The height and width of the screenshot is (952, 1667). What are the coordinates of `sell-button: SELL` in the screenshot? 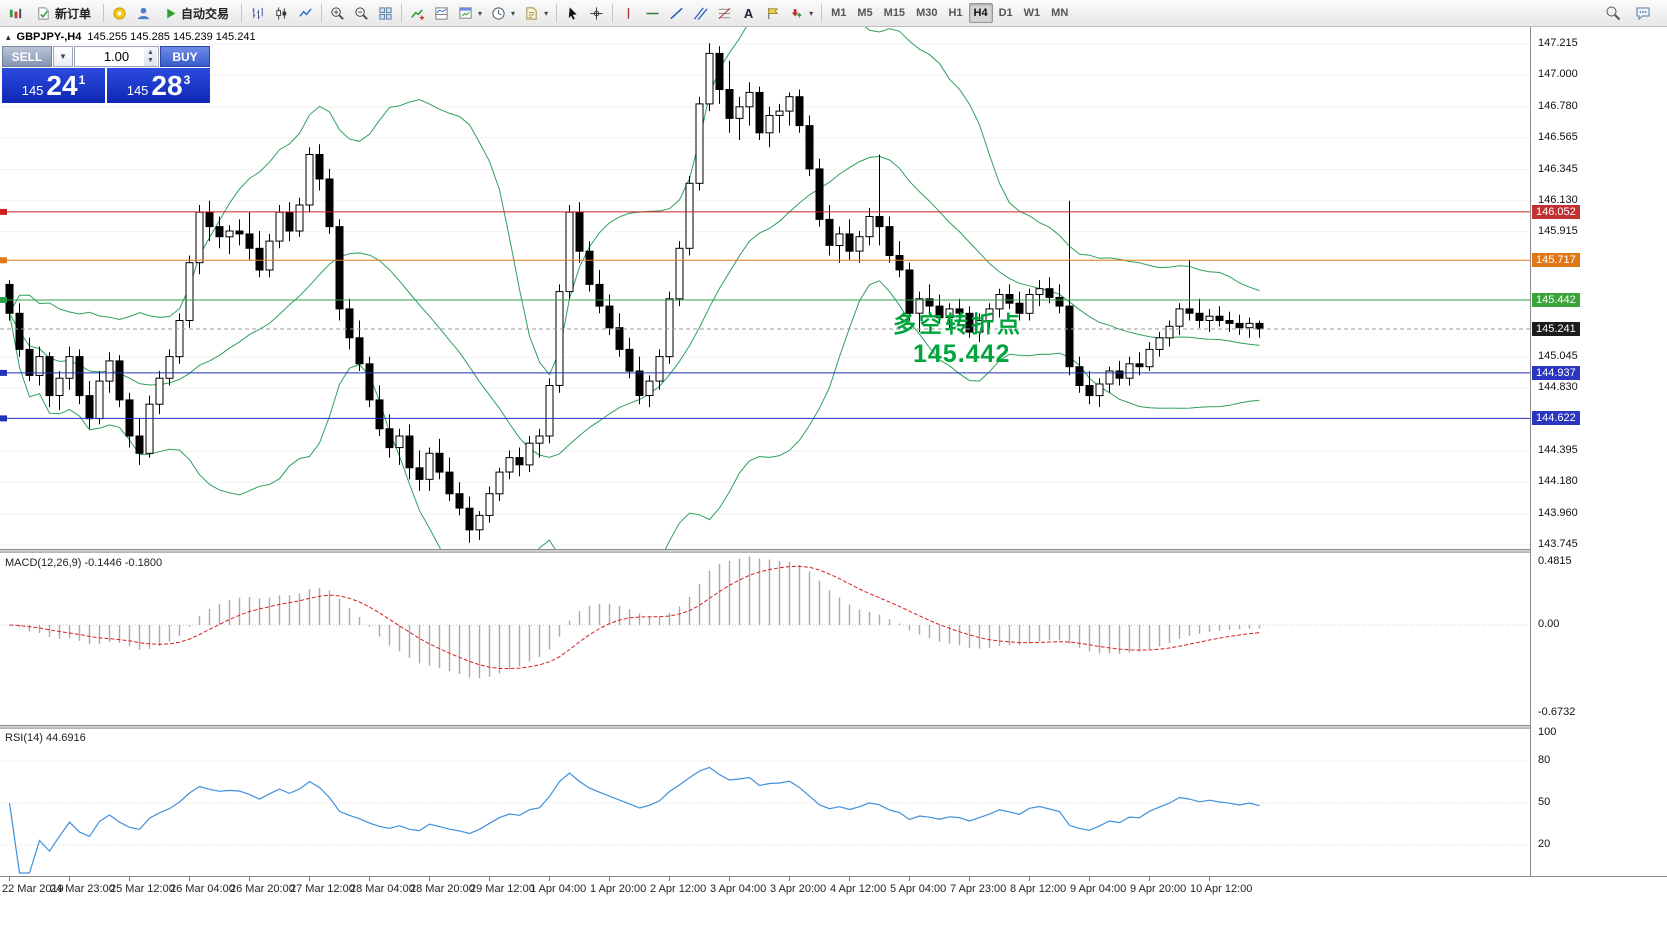 It's located at (27, 56).